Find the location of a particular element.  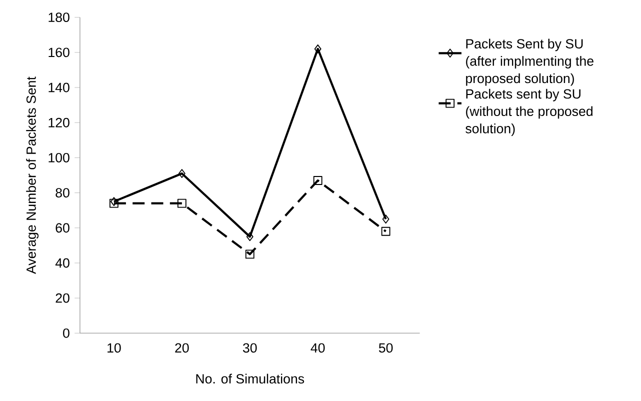

y-tick-label: 60 is located at coordinates (63, 228).